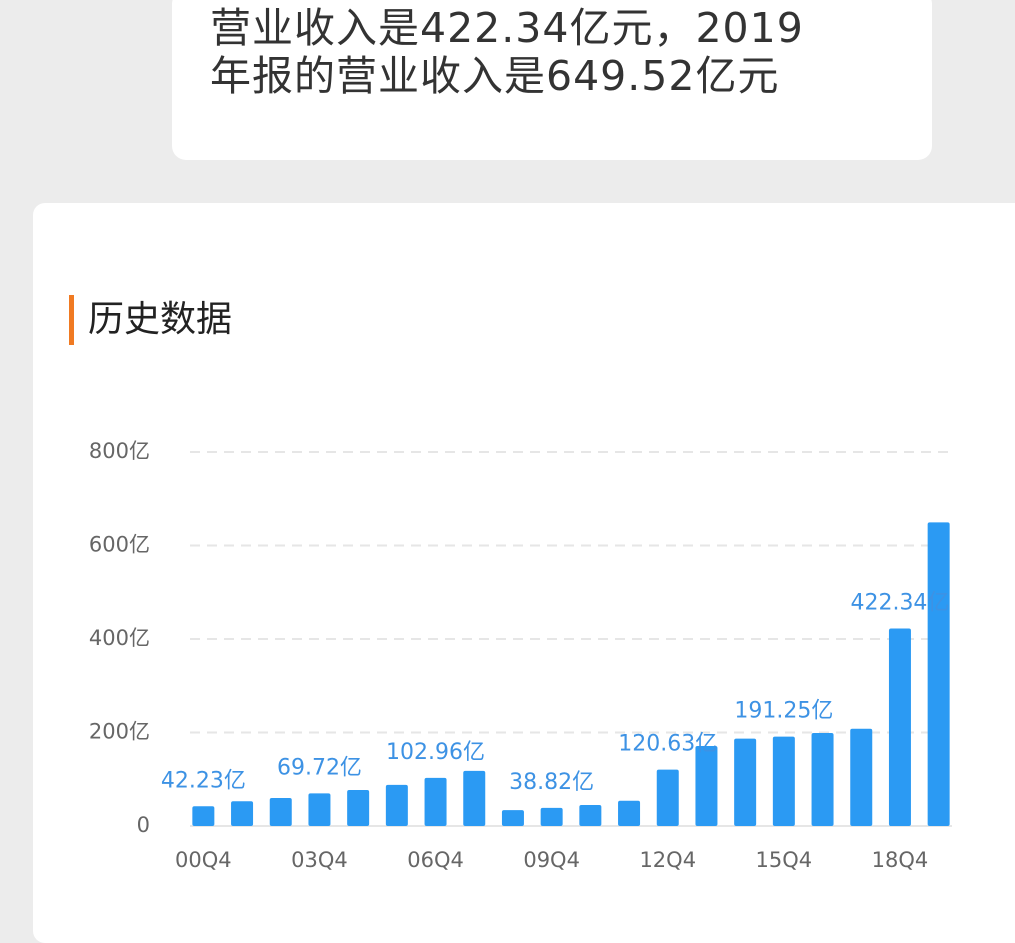 The image size is (1015, 943). I want to click on x-tick-label: 15Q4, so click(784, 860).